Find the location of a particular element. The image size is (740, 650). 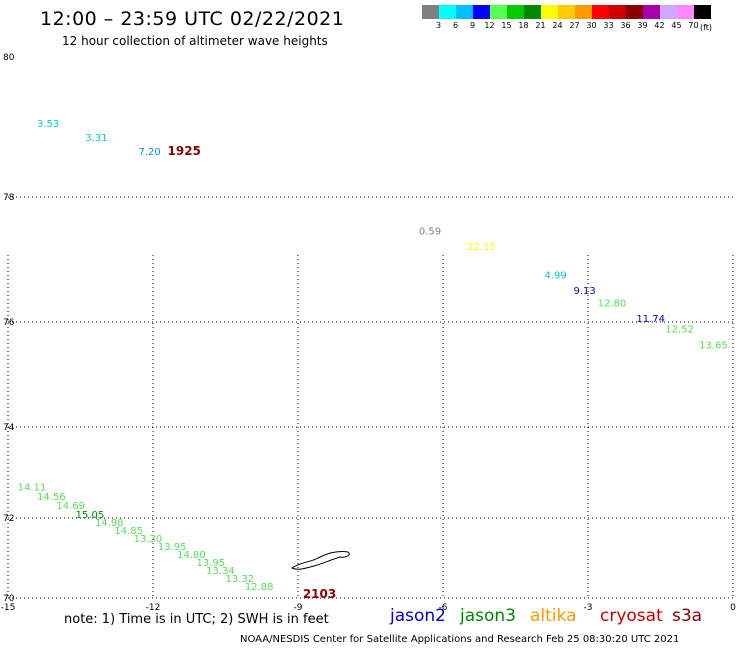

wave-height-value: 13.65 is located at coordinates (713, 345).